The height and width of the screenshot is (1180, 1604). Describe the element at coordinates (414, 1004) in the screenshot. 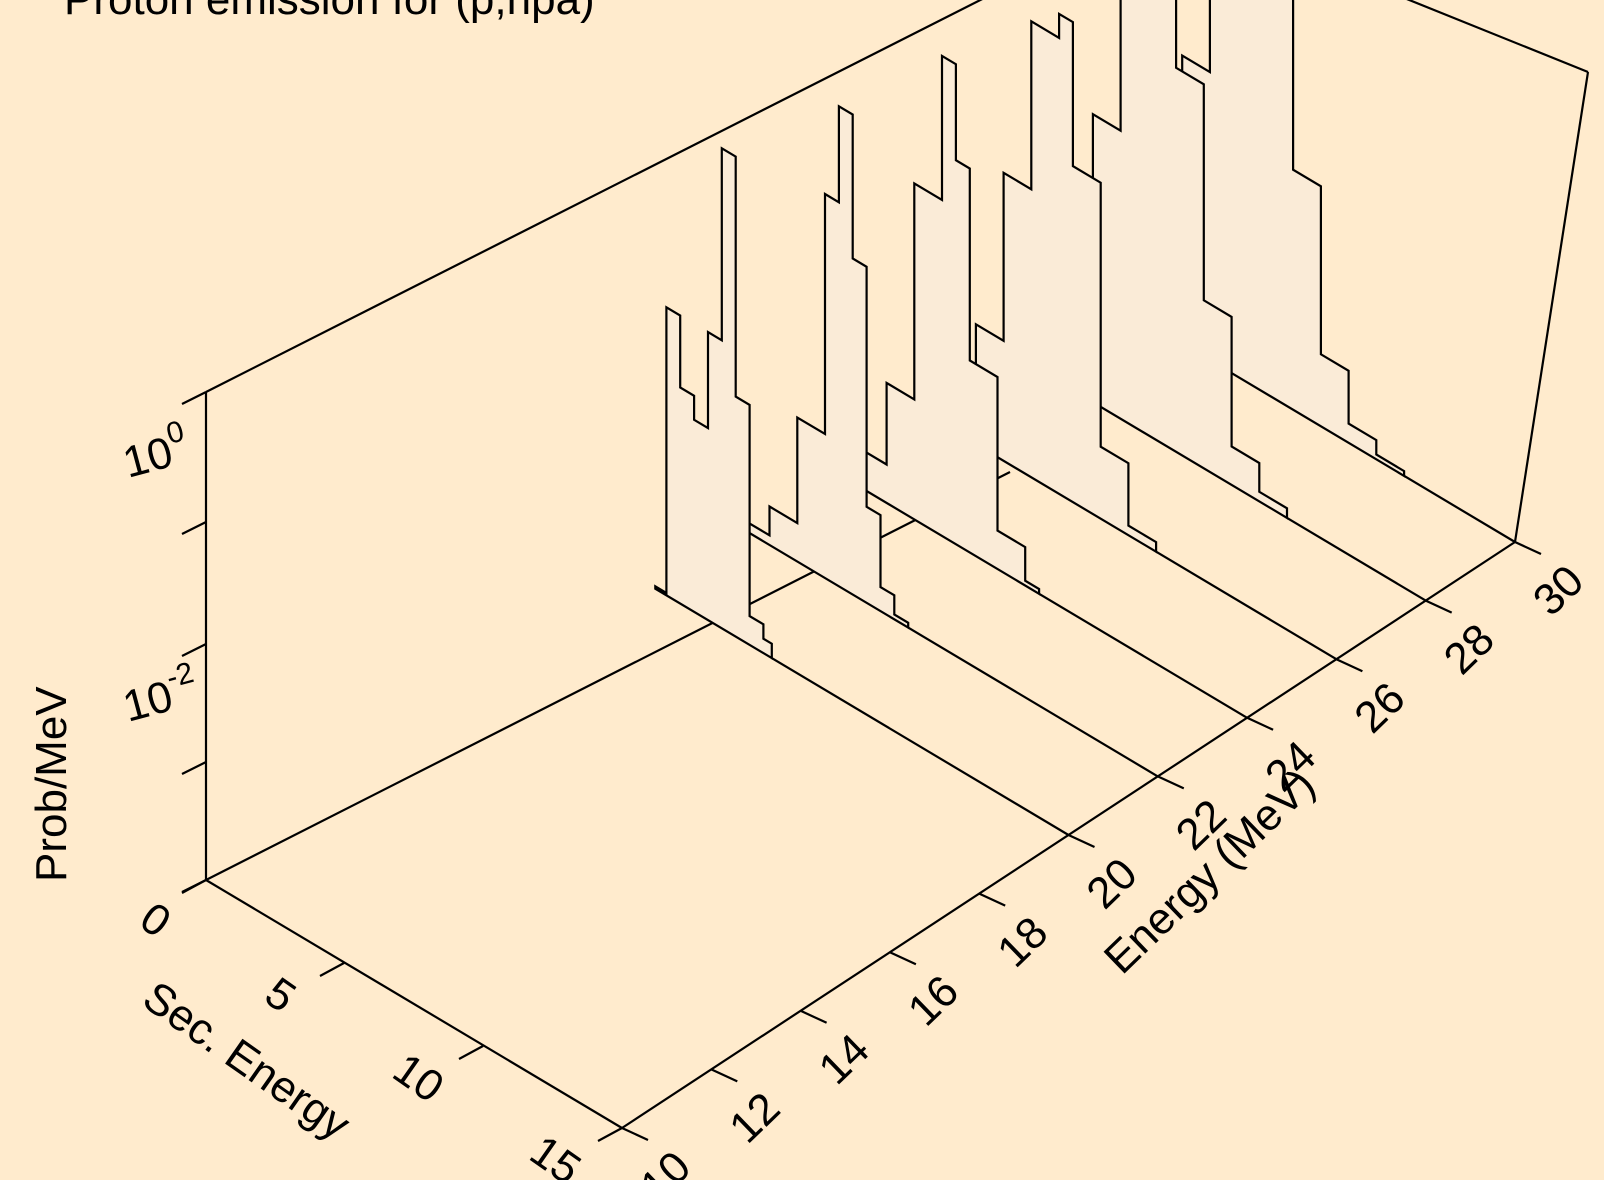

I see `front-floor-edge` at that location.